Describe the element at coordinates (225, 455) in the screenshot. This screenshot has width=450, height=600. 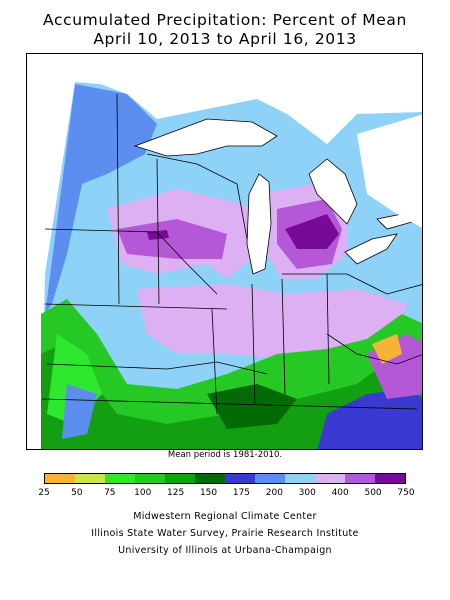
I see `mean-period-note: Mean period is 1981-2010.` at that location.